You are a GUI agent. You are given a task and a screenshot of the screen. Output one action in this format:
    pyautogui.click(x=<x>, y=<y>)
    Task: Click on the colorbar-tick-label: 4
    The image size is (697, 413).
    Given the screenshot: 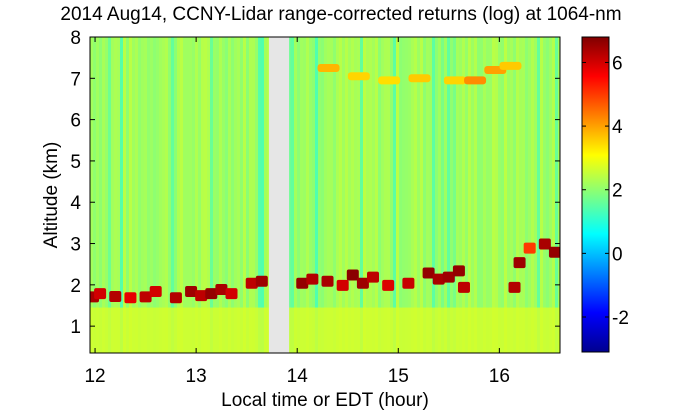 What is the action you would take?
    pyautogui.click(x=617, y=127)
    